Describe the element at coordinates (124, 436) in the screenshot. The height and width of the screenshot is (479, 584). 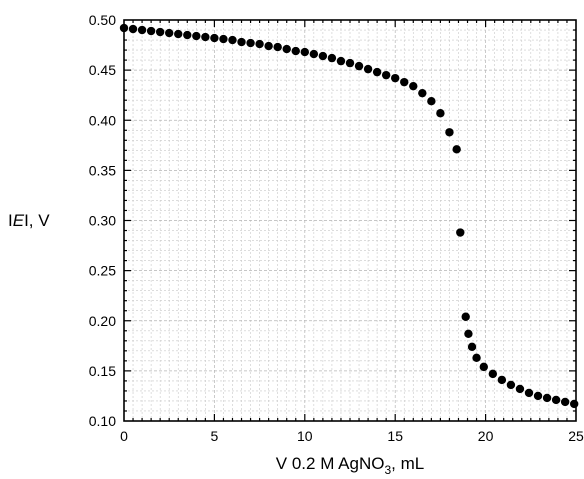
I see `x-tick-label: 0` at that location.